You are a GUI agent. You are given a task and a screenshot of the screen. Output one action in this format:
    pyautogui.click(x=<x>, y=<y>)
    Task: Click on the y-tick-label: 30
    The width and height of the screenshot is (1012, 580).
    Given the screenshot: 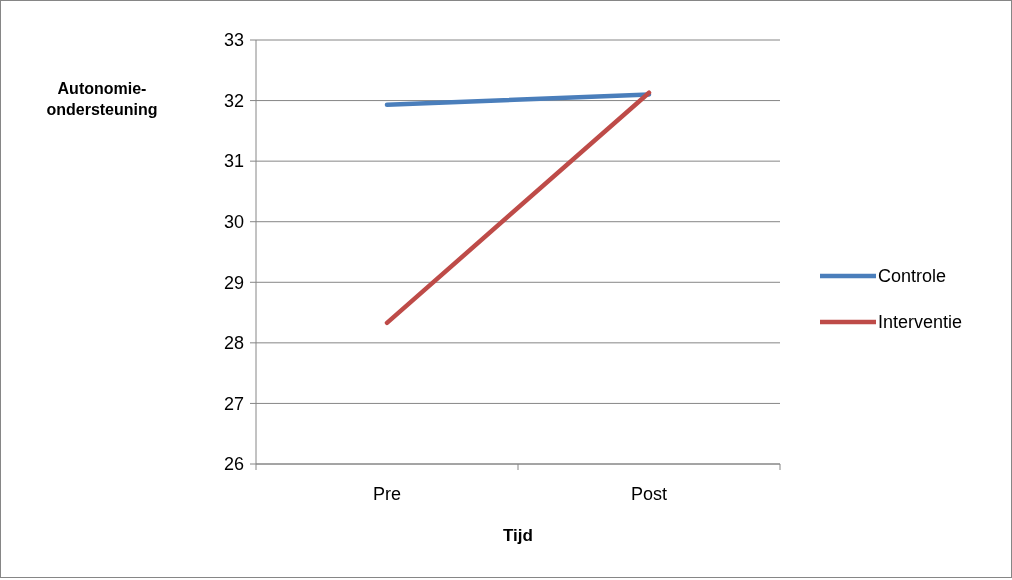 What is the action you would take?
    pyautogui.click(x=233, y=222)
    